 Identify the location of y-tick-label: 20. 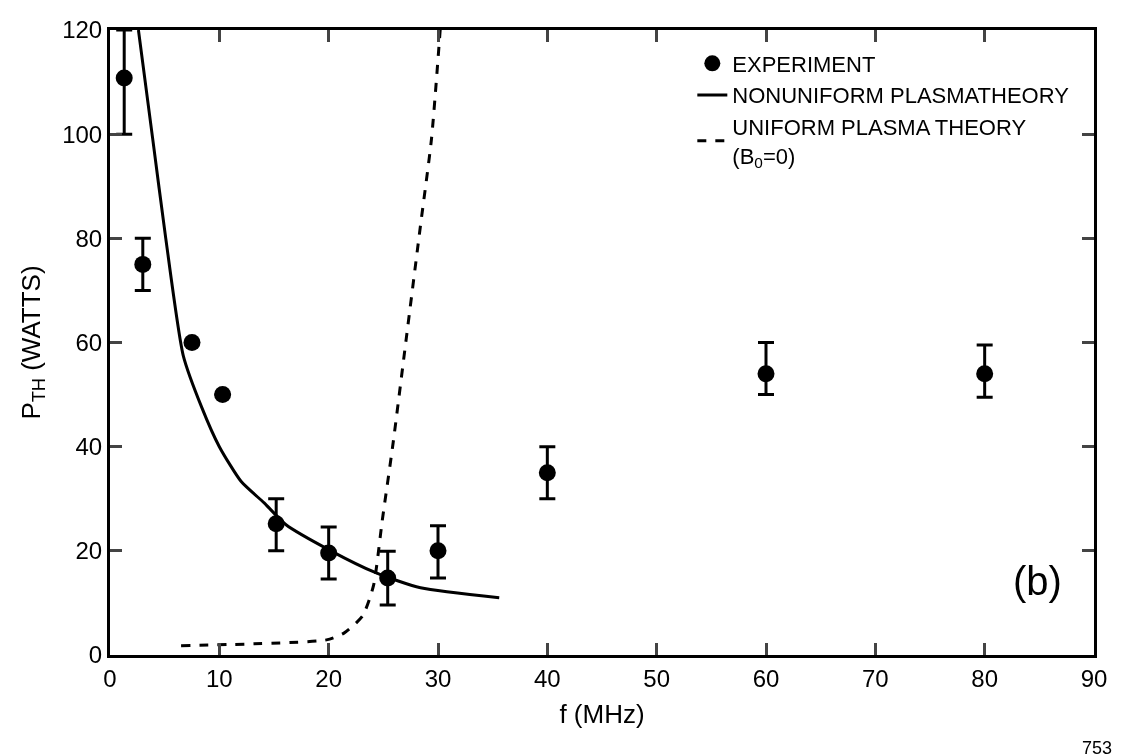
(89, 551).